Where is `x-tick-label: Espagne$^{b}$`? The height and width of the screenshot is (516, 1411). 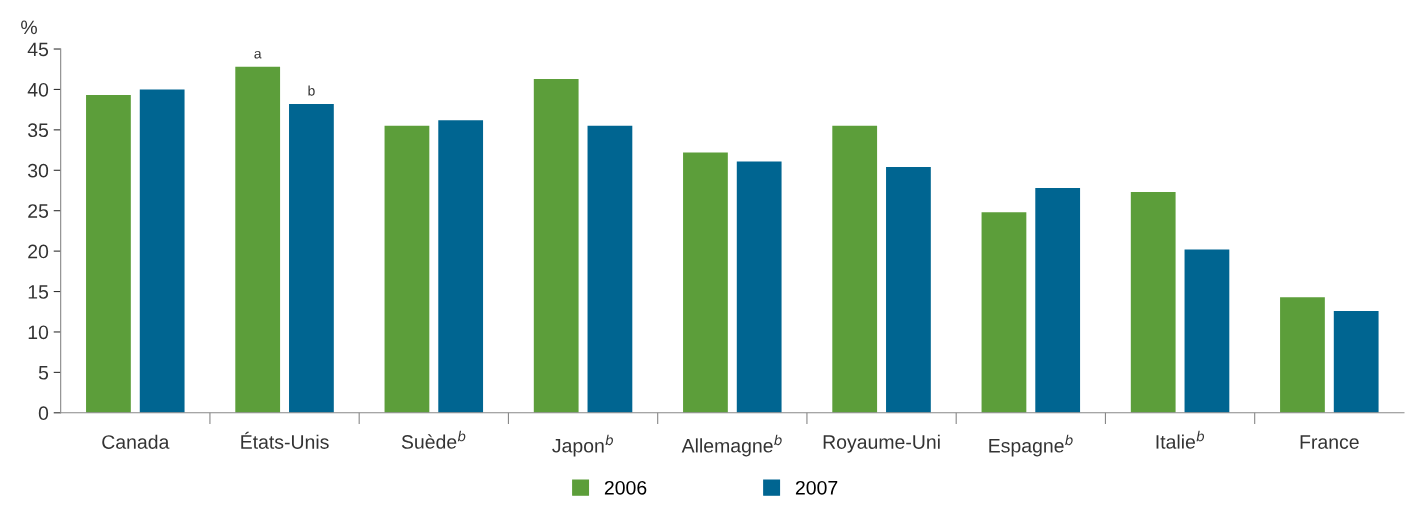 x-tick-label: Espagne$^{b}$ is located at coordinates (1031, 445).